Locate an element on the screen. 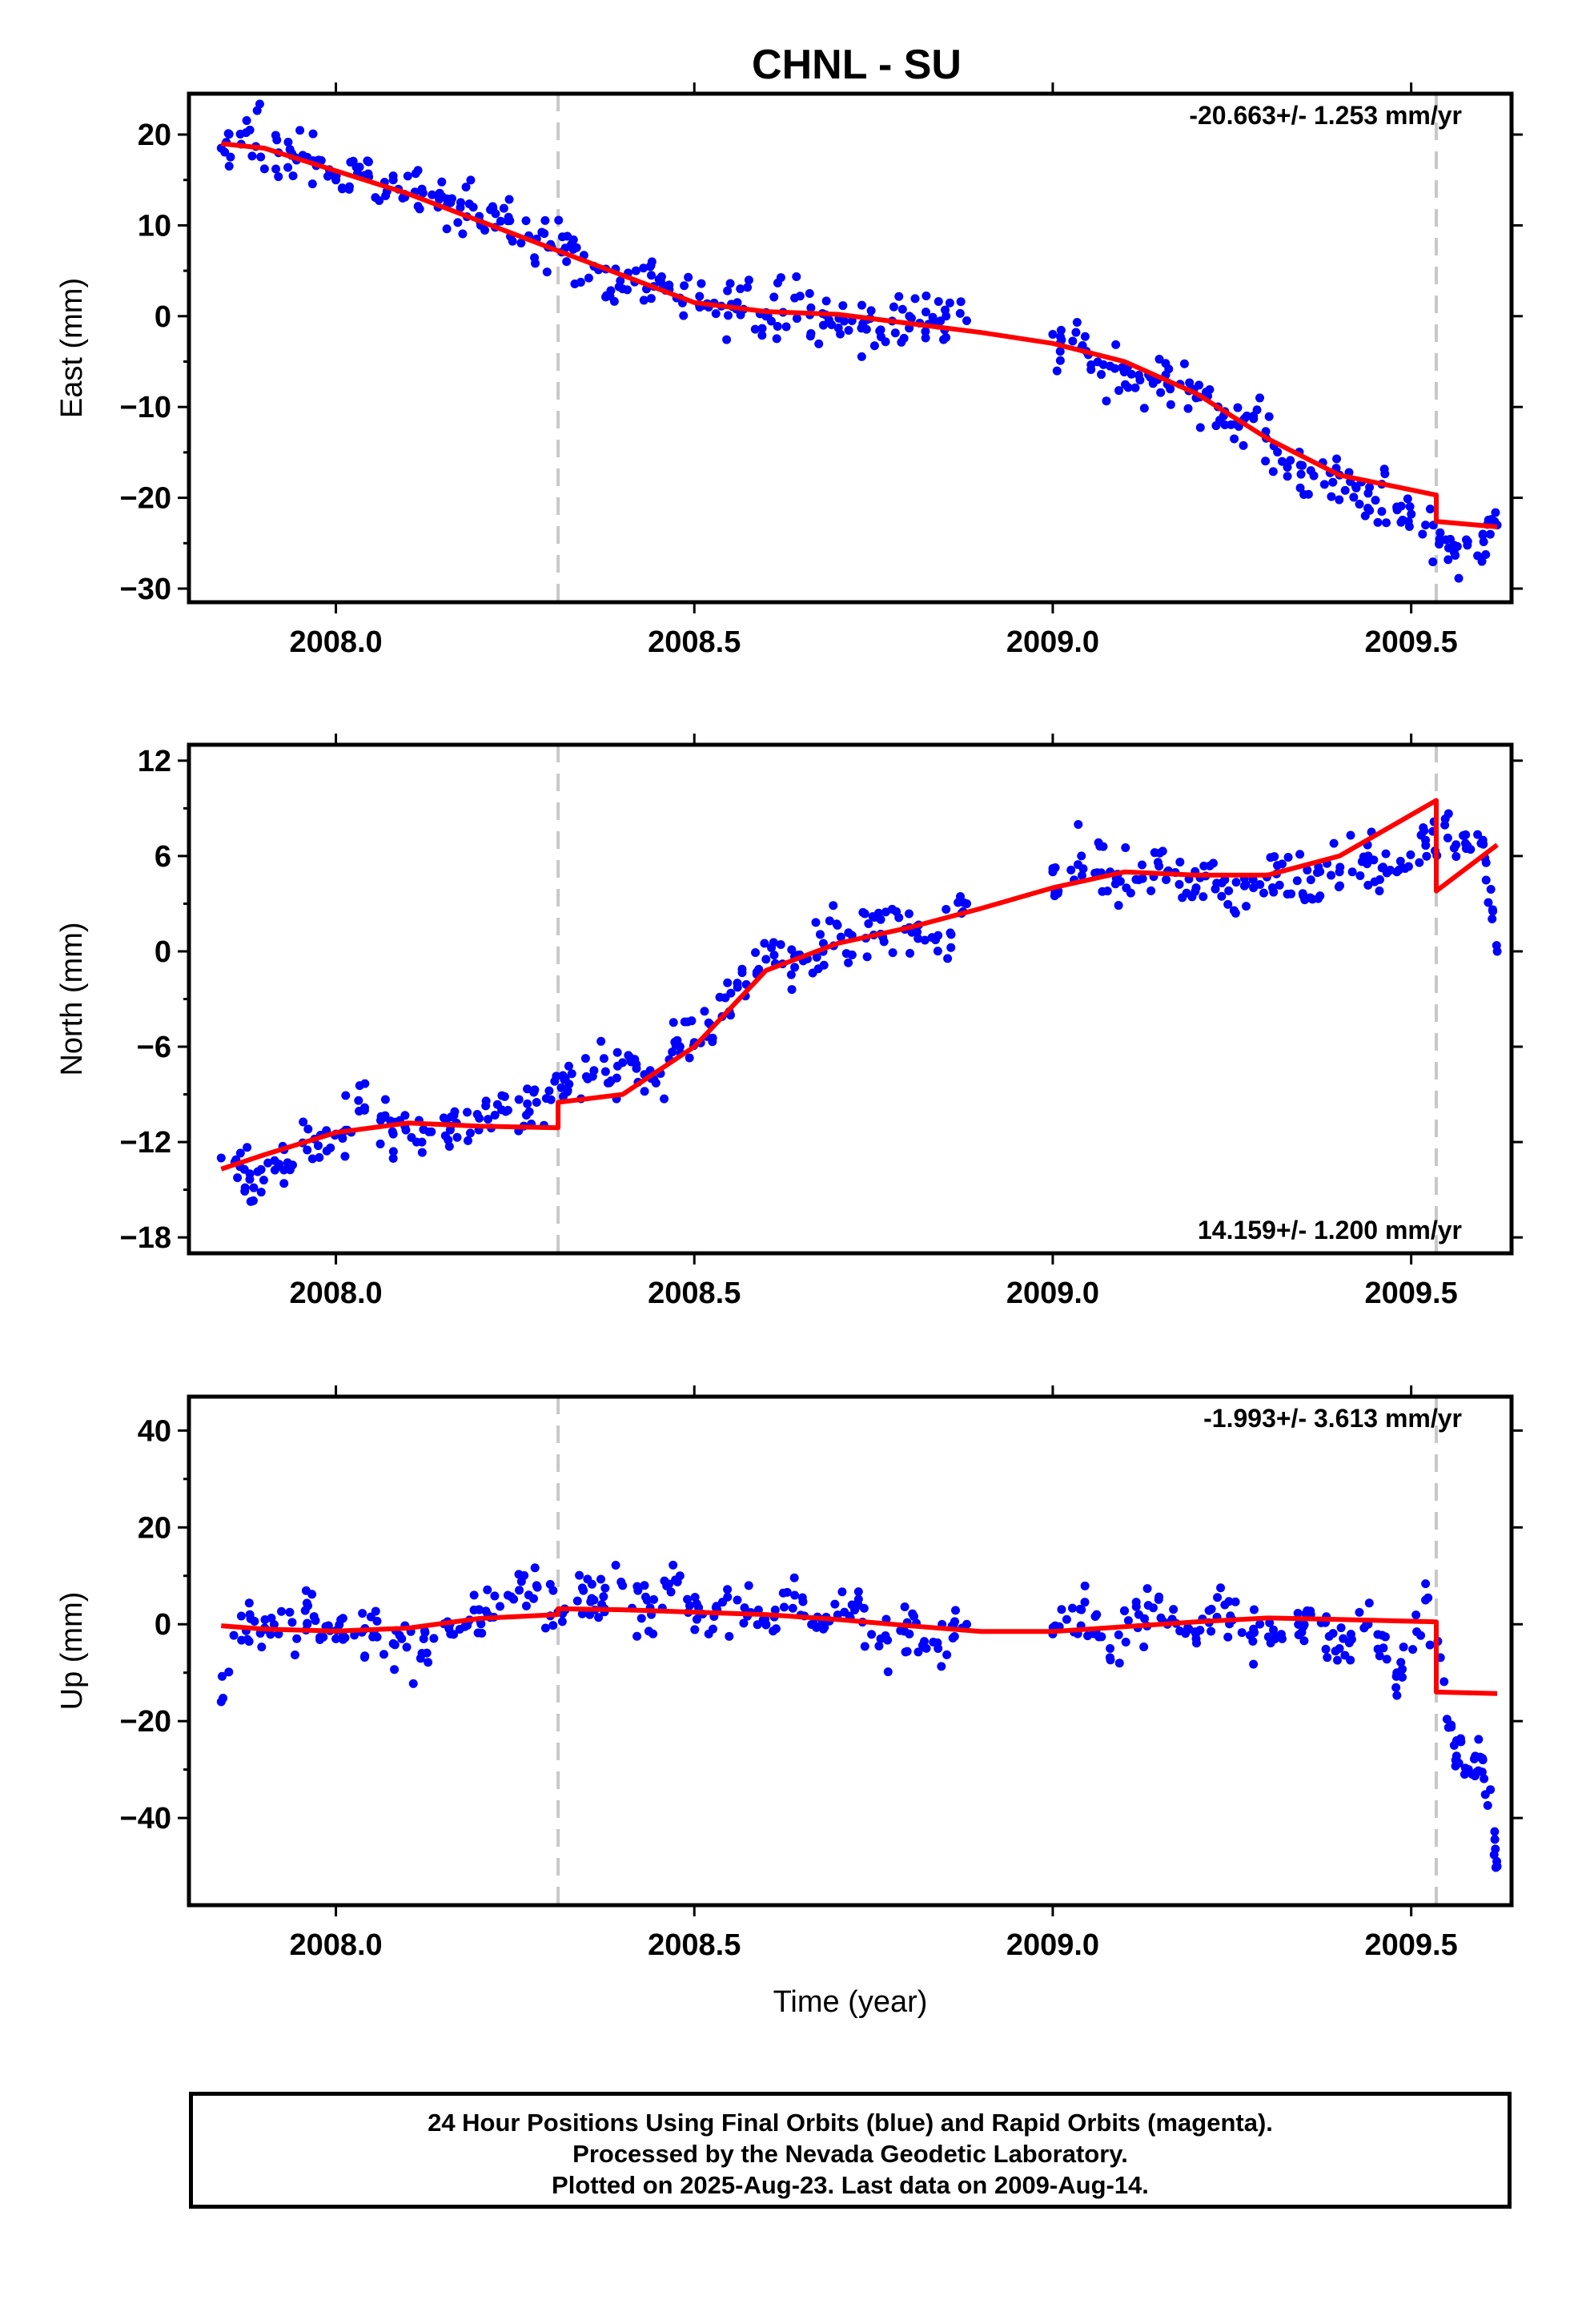 This screenshot has width=1582, height=2324. figure-title: CHNL - SU is located at coordinates (857, 65).